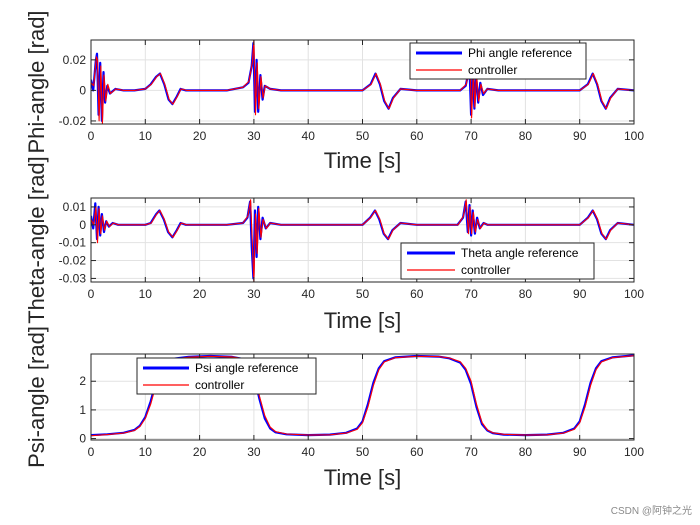 This screenshot has height=525, width=700. What do you see at coordinates (247, 368) in the screenshot?
I see `legend-label-reference: Psi angle reference` at bounding box center [247, 368].